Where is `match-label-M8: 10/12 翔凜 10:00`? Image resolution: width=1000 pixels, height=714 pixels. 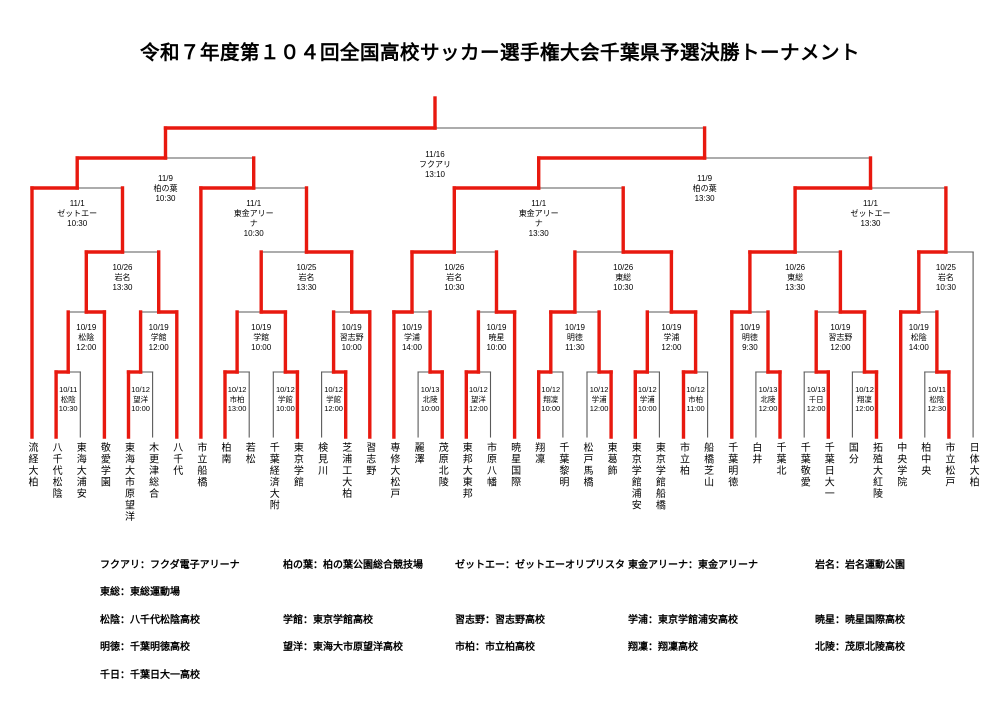 match-label-M8: 10/12 翔凜 10:00 is located at coordinates (551, 399).